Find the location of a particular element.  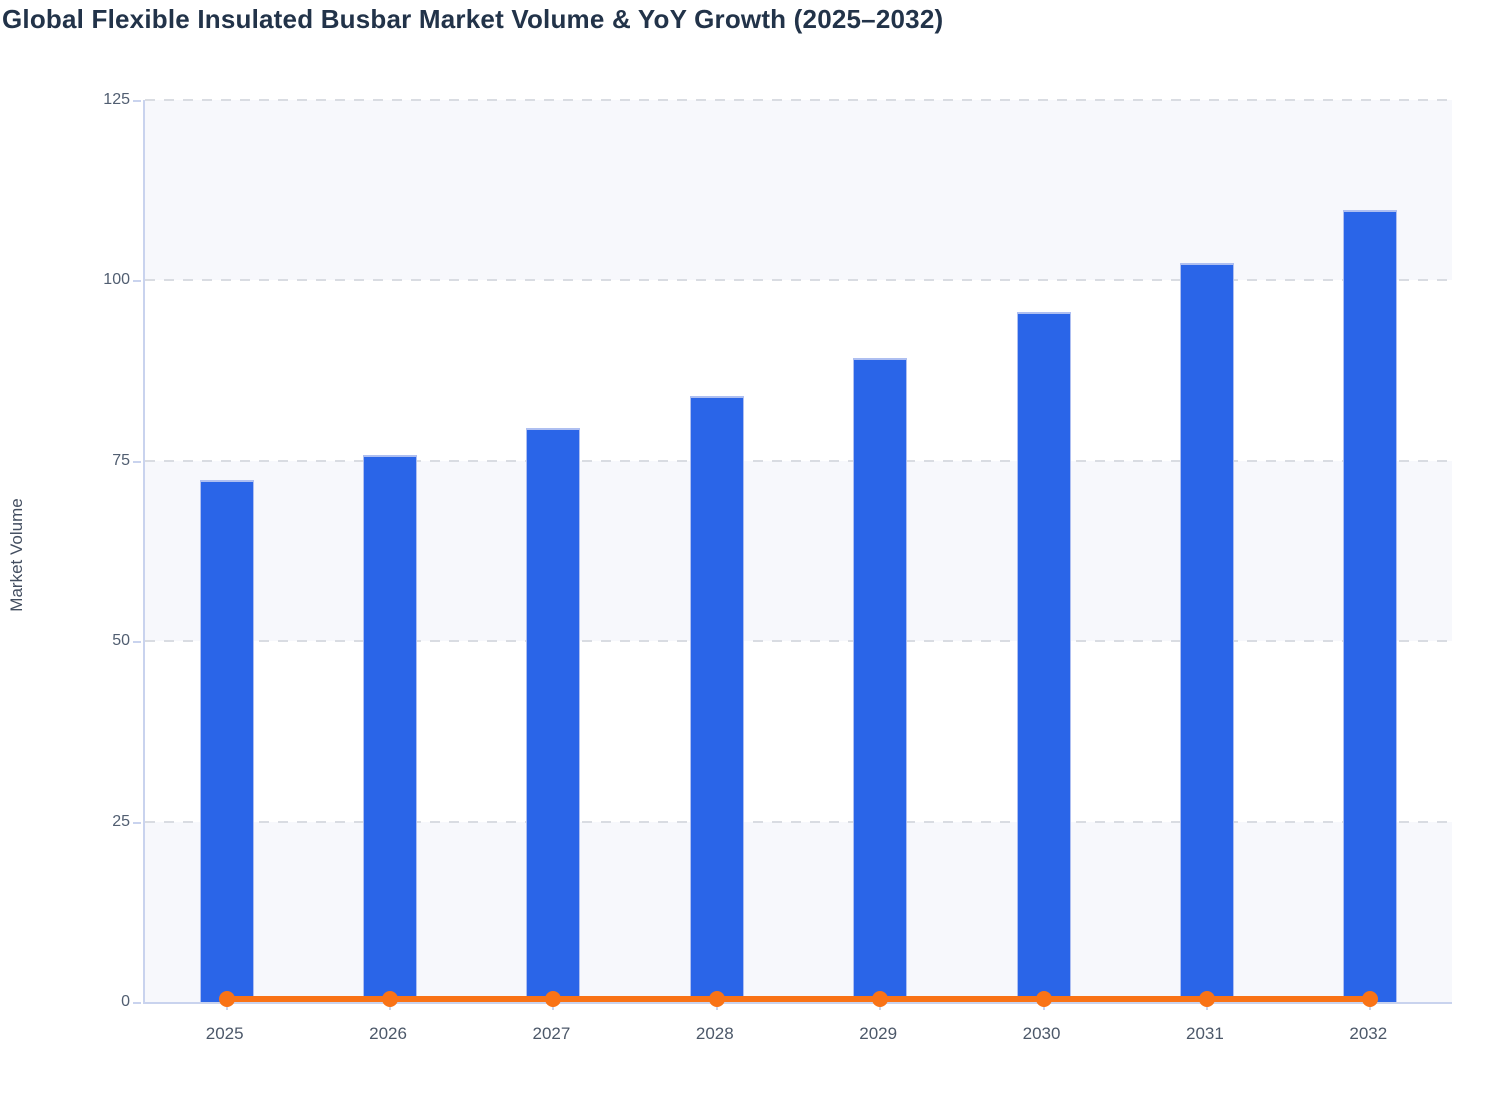

yoy-growth-marker-2026 is located at coordinates (390, 999).